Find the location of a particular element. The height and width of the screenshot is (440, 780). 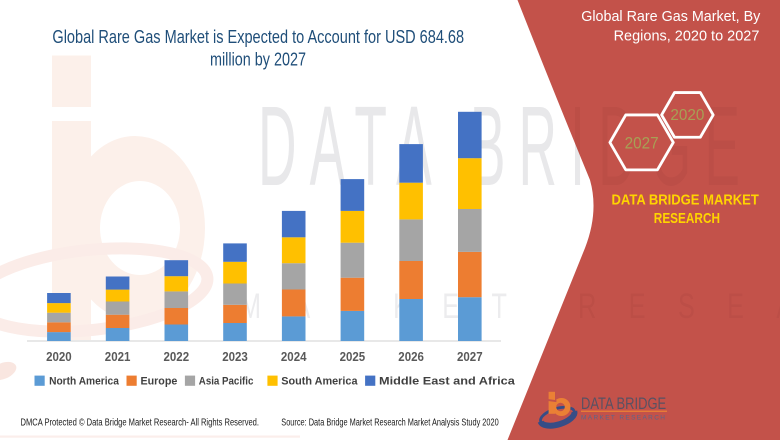

svg-text: 2022 is located at coordinates (177, 357).